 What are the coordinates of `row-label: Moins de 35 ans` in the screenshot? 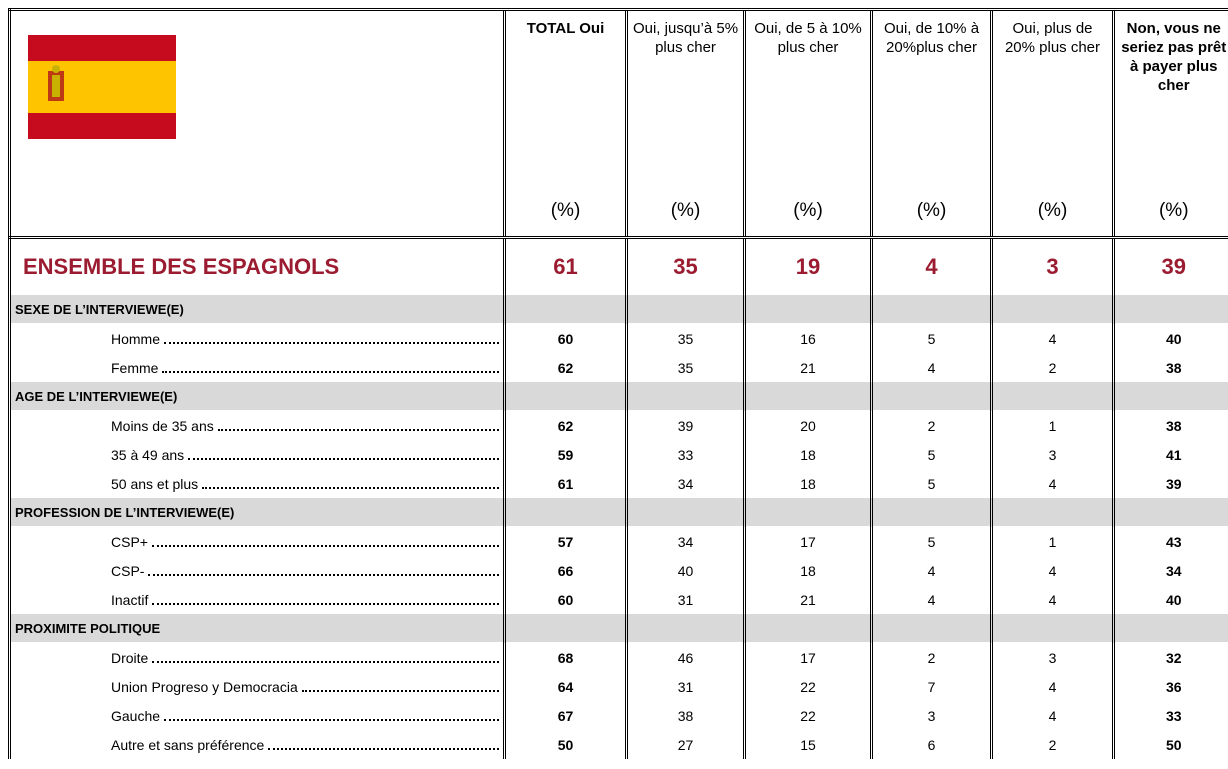 It's located at (162, 425).